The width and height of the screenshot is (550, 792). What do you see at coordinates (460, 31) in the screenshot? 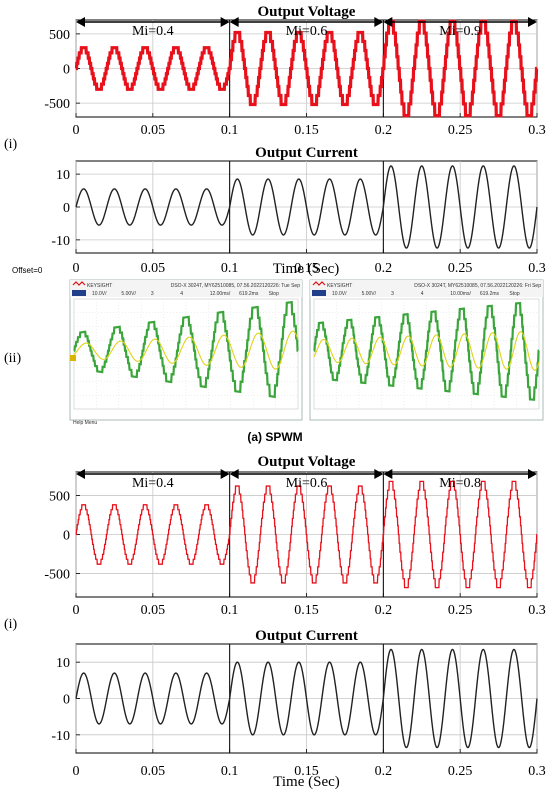
I see `mi-label: Mi=0.9` at bounding box center [460, 31].